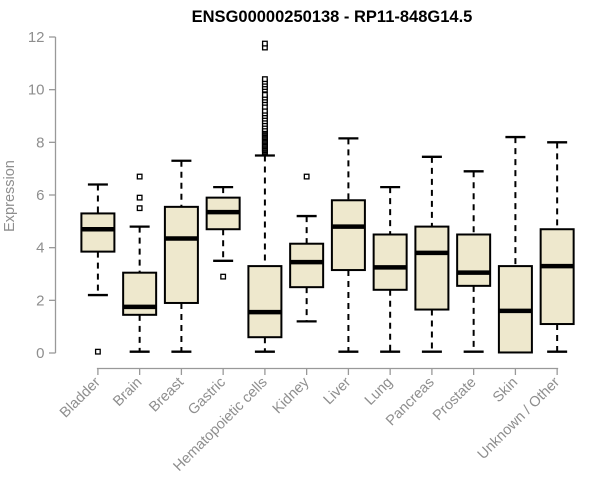 Image resolution: width=600 pixels, height=500 pixels. Describe the element at coordinates (40, 248) in the screenshot. I see `y-tick-label: 4` at that location.